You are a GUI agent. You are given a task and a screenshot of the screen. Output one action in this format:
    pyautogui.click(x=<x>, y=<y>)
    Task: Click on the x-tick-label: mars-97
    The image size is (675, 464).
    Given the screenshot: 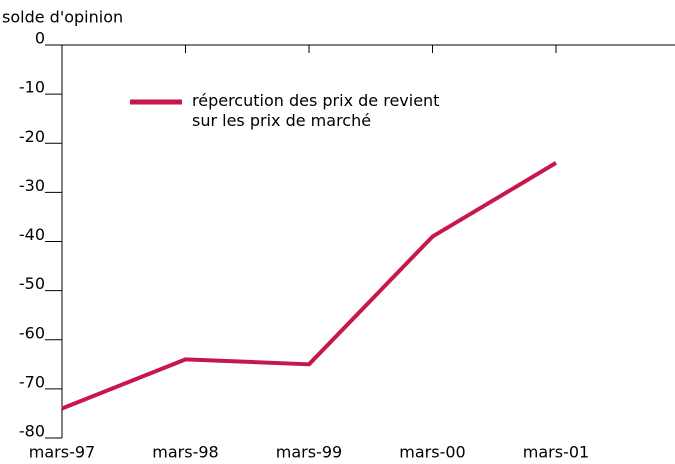 What is the action you would take?
    pyautogui.click(x=62, y=452)
    